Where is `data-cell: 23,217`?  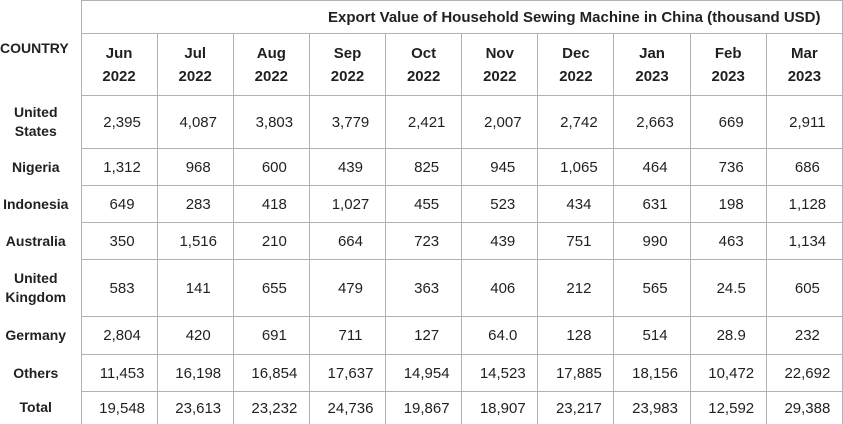 data-cell: 23,217 is located at coordinates (576, 407).